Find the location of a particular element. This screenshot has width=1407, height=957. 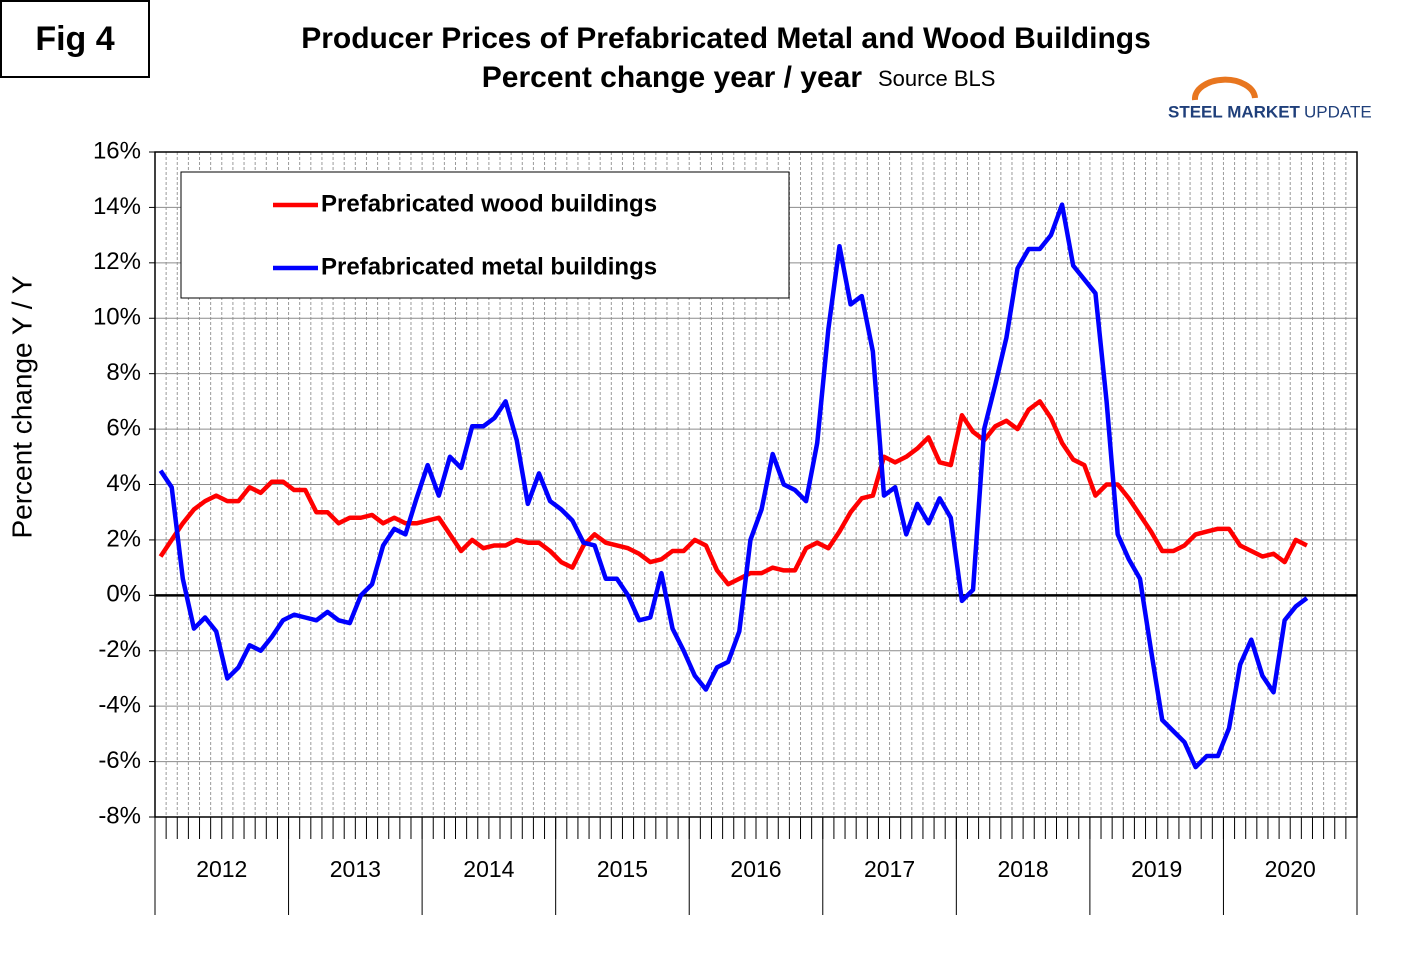

legend-label: Prefabricated metal buildings is located at coordinates (489, 266).